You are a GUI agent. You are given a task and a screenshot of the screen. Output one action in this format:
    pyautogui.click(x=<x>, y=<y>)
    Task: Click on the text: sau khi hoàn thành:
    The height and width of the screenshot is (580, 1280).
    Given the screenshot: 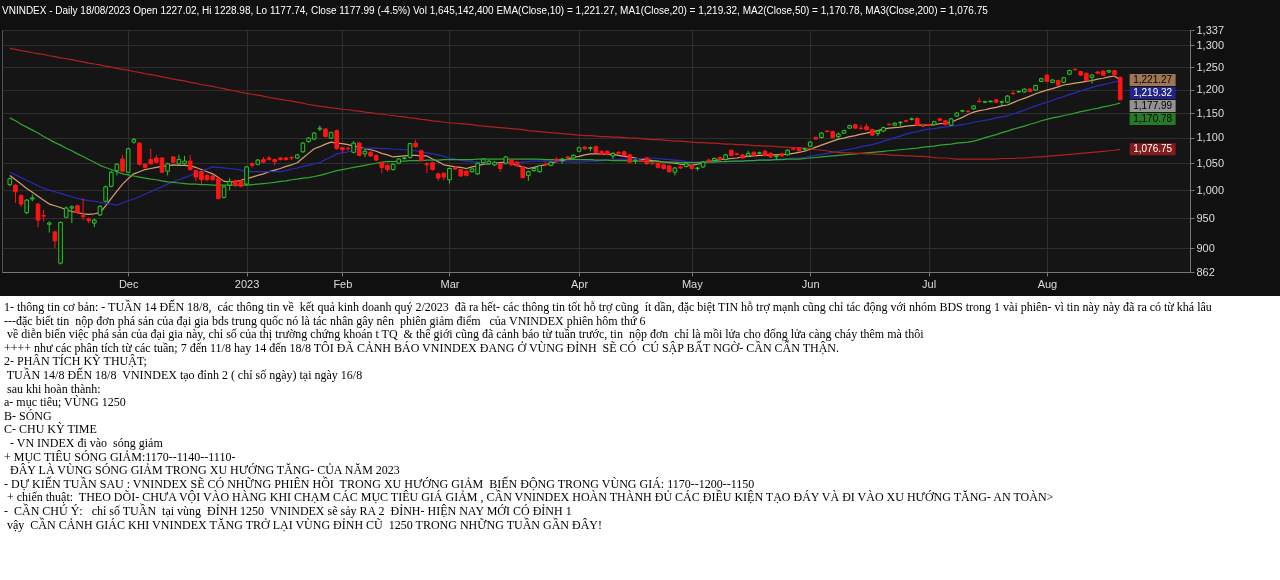 What is the action you would take?
    pyautogui.click(x=54, y=388)
    